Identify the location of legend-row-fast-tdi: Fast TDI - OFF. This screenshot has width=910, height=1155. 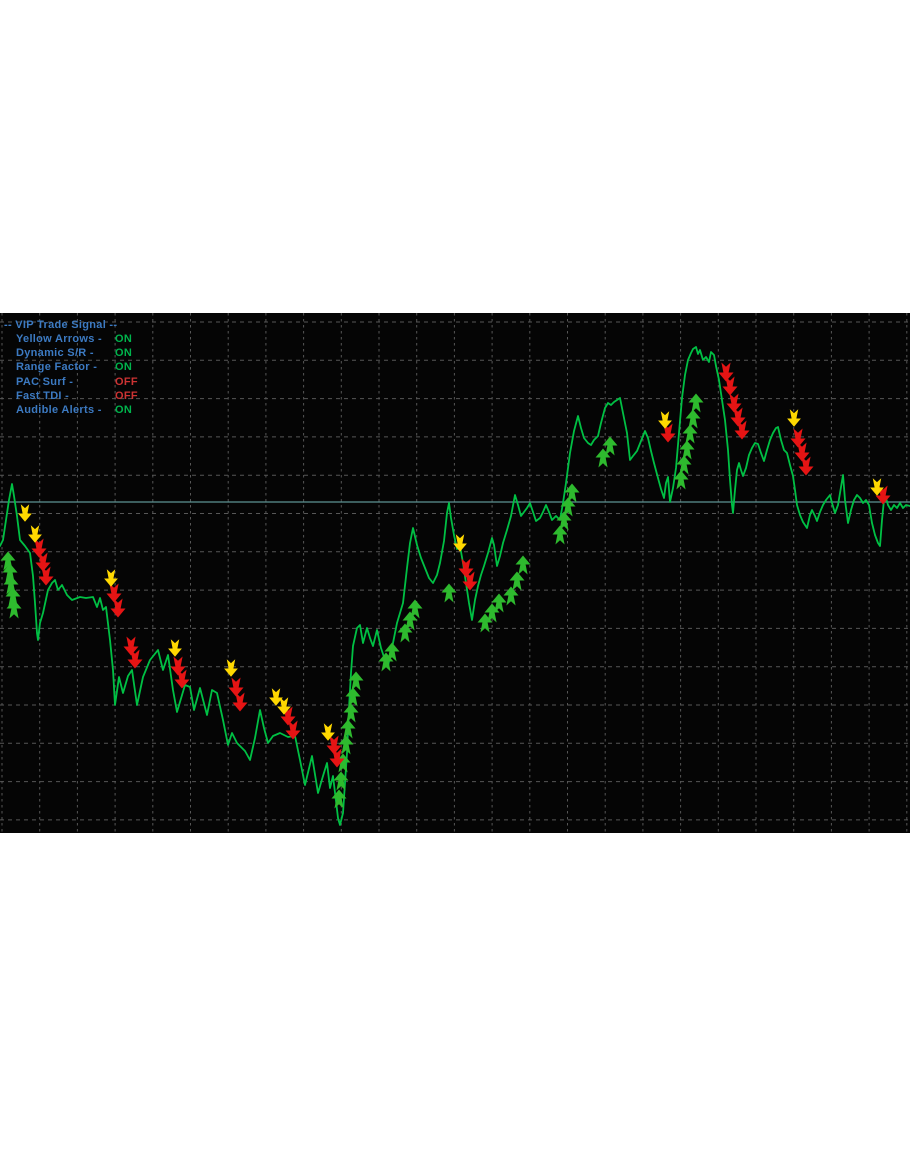
(71, 396).